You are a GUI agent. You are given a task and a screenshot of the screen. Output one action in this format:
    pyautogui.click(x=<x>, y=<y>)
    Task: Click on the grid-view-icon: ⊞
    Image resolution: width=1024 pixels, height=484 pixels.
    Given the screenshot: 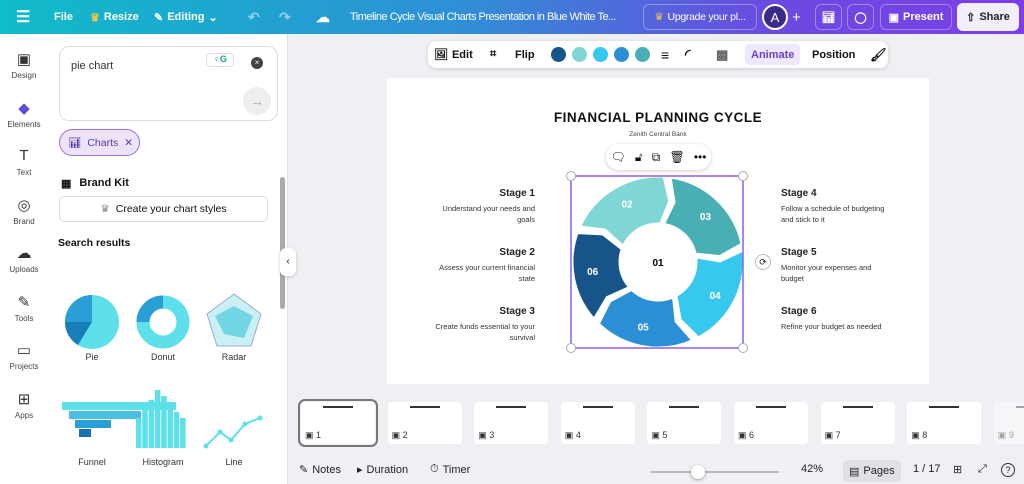 What is the action you would take?
    pyautogui.click(x=958, y=470)
    